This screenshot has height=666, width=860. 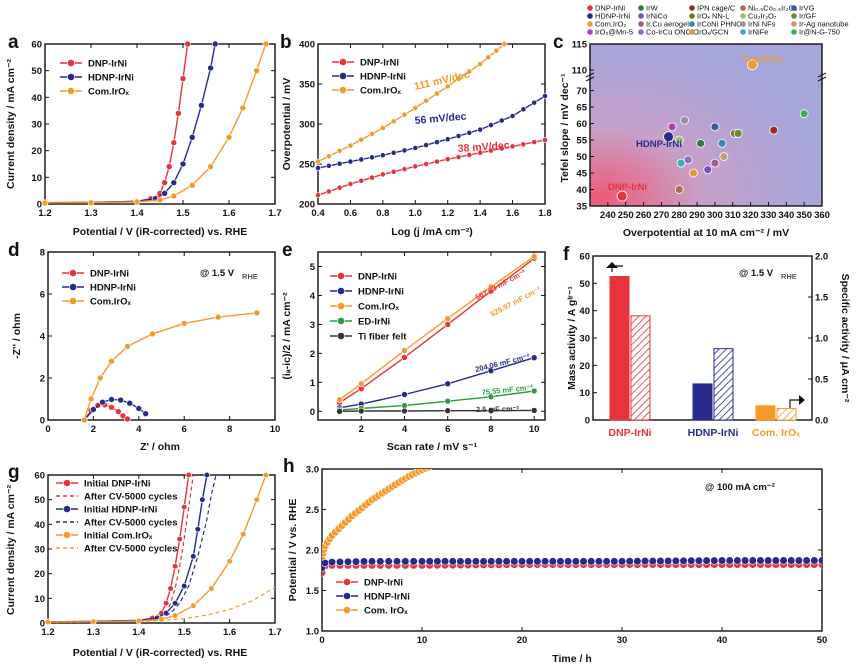 What do you see at coordinates (802, 400) in the screenshot?
I see `arrowhead` at bounding box center [802, 400].